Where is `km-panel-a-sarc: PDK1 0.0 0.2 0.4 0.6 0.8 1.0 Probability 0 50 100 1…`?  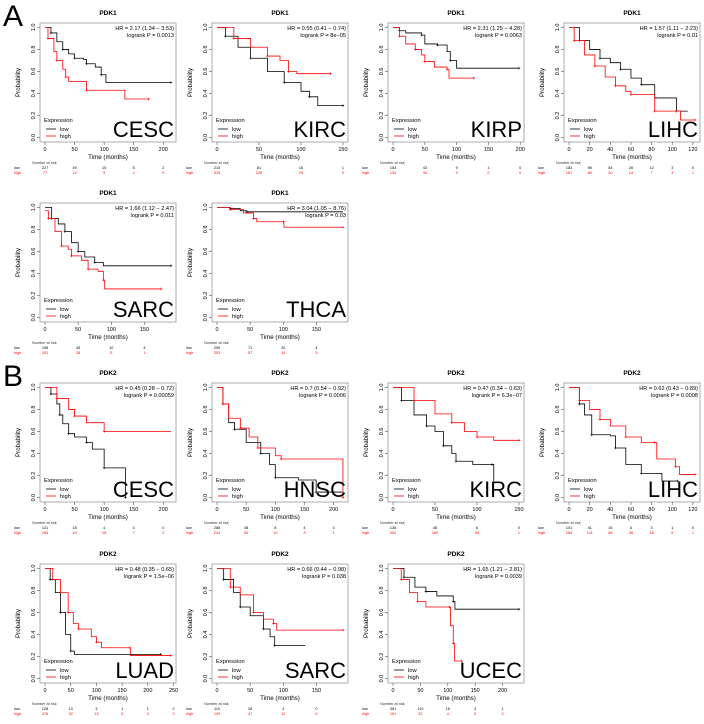
km-panel-a-sarc: PDK1 0.0 0.2 0.4 0.6 0.8 1.0 Probability 0 50 100 1… is located at coordinates (92, 269).